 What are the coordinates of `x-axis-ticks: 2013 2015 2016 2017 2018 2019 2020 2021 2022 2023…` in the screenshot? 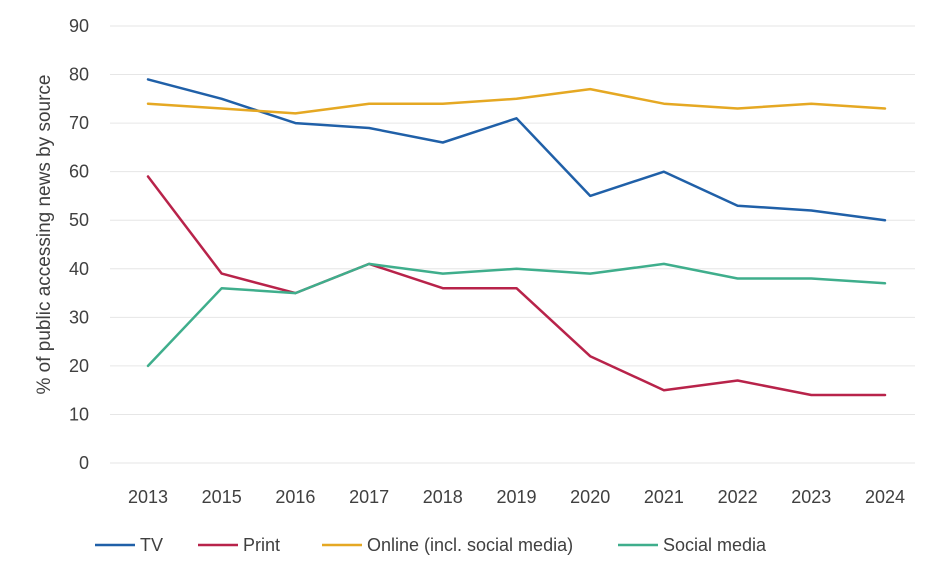 It's located at (516, 497).